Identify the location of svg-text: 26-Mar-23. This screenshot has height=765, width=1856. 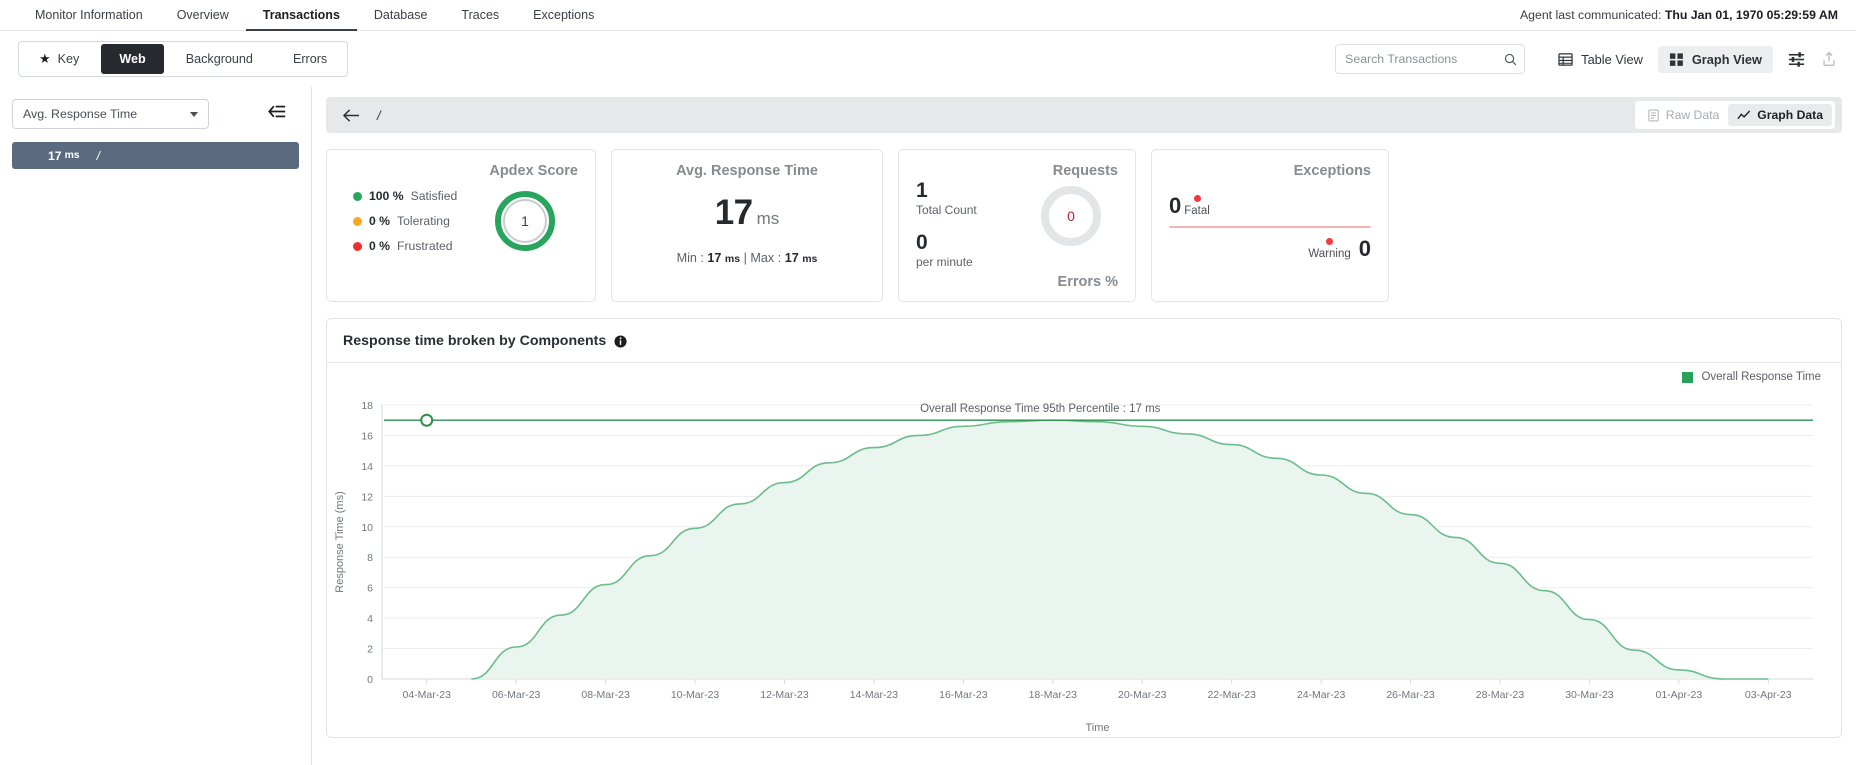
(1410, 695).